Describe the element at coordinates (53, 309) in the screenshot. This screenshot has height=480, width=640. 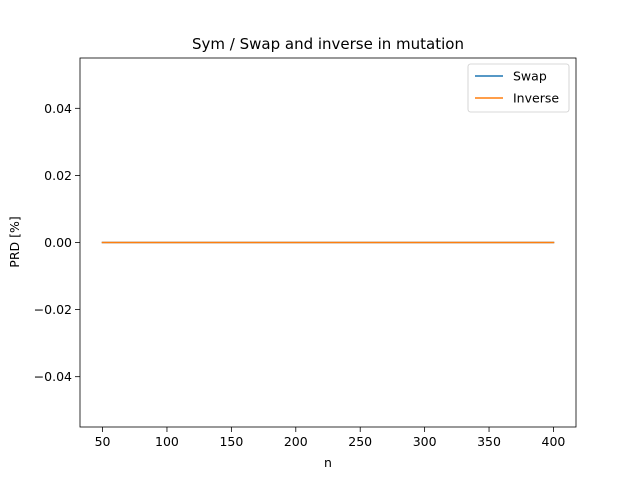
I see `y-tick-label: −0.02` at that location.